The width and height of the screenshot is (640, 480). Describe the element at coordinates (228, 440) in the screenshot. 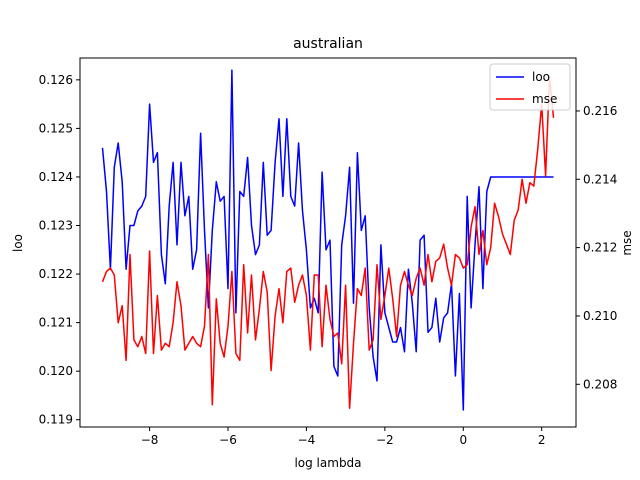

I see `x-tick-label: −6` at that location.